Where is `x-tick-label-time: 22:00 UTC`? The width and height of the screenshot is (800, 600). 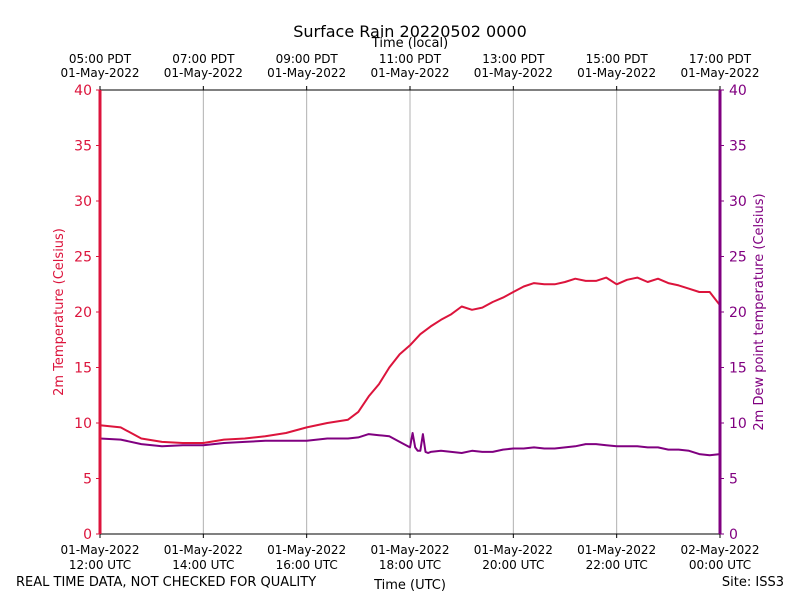
x-tick-label-time: 22:00 UTC is located at coordinates (617, 565).